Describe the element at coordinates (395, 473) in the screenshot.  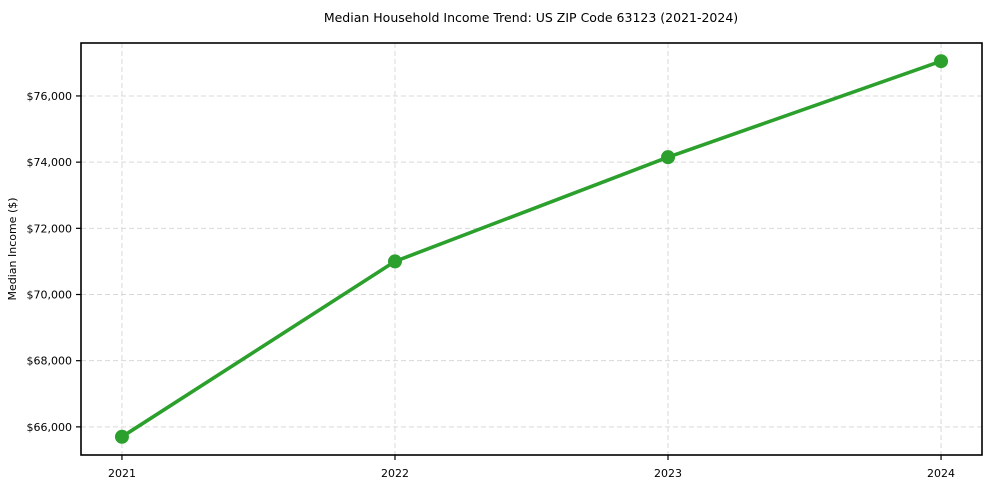
I see `x-tick-label: 2022` at that location.